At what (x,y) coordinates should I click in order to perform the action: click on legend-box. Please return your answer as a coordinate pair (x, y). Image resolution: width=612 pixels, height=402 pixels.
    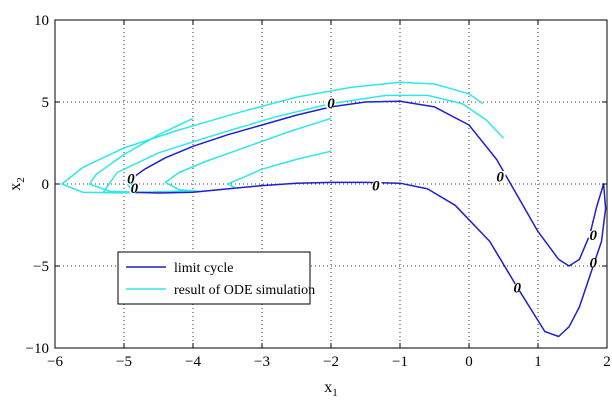
    Looking at the image, I should click on (214, 278).